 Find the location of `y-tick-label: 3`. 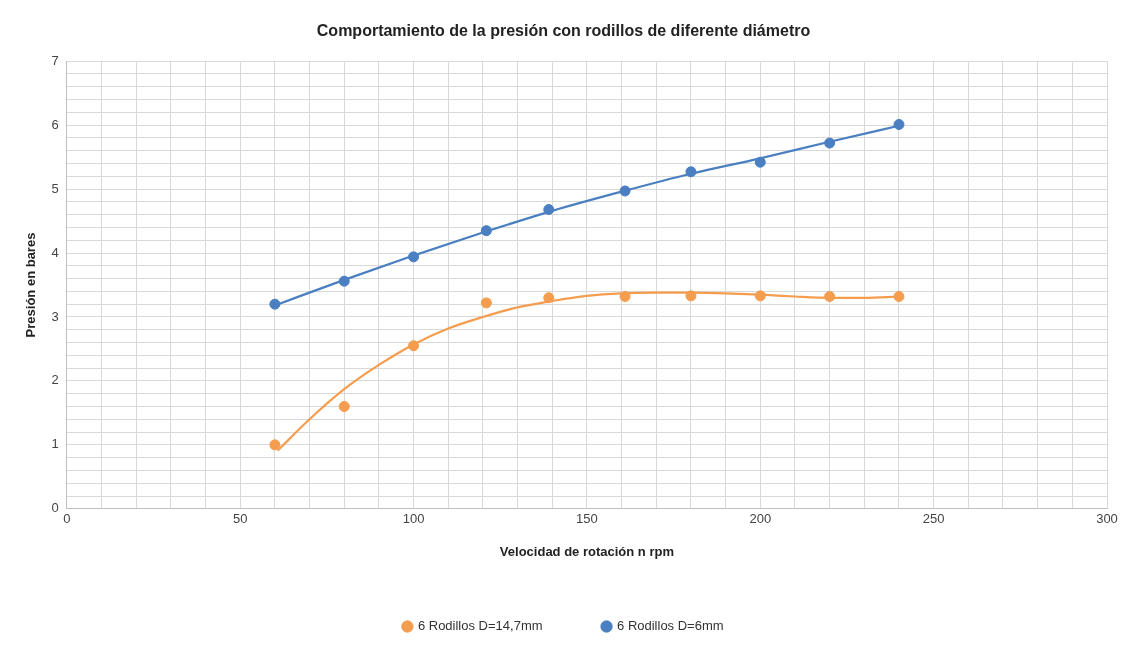

y-tick-label: 3 is located at coordinates (55, 316).